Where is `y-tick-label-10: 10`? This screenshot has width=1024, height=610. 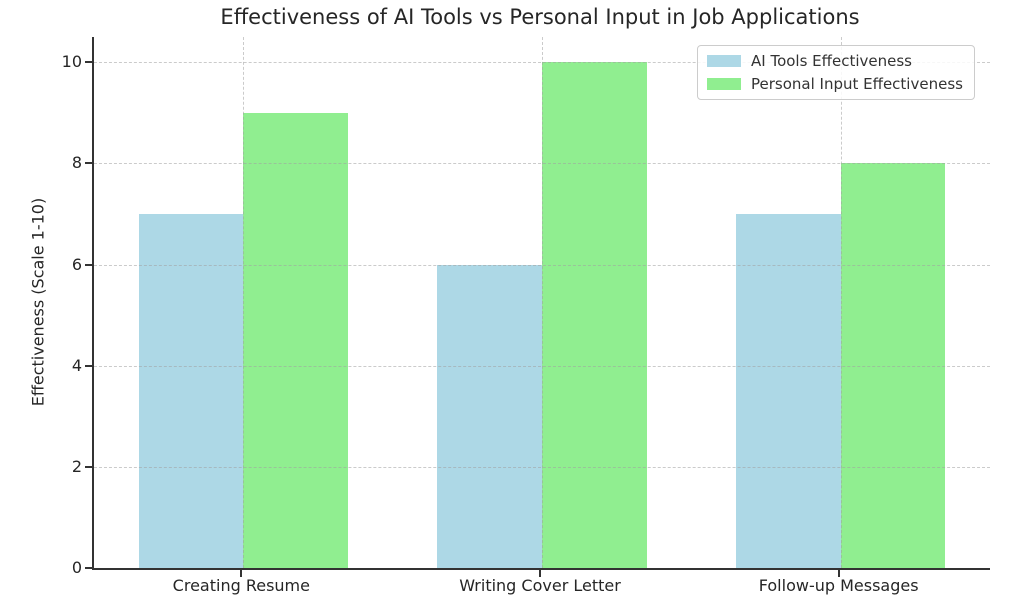 y-tick-label-10: 10 is located at coordinates (71, 62).